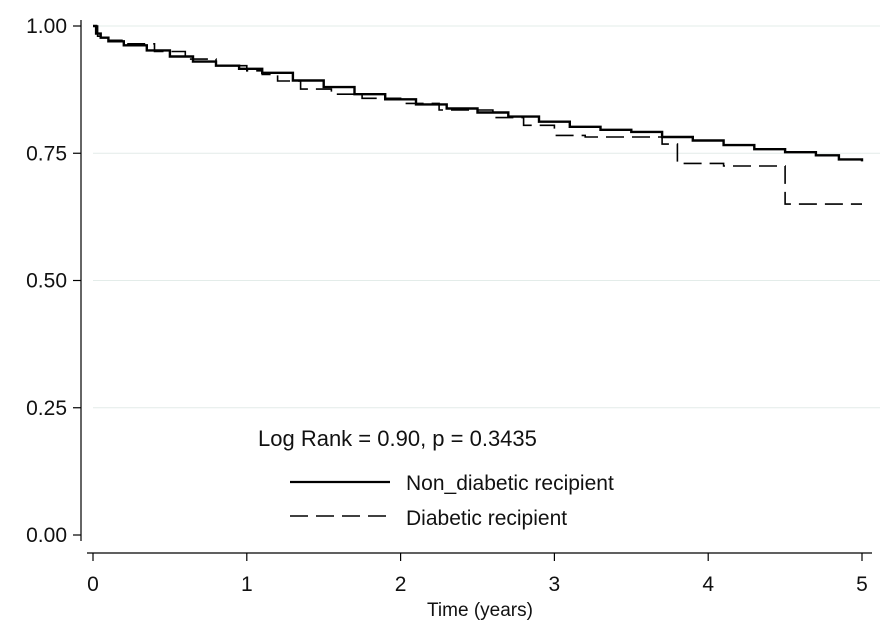 Image resolution: width=880 pixels, height=636 pixels. I want to click on y-tick-label-3: 0.75, so click(46, 153).